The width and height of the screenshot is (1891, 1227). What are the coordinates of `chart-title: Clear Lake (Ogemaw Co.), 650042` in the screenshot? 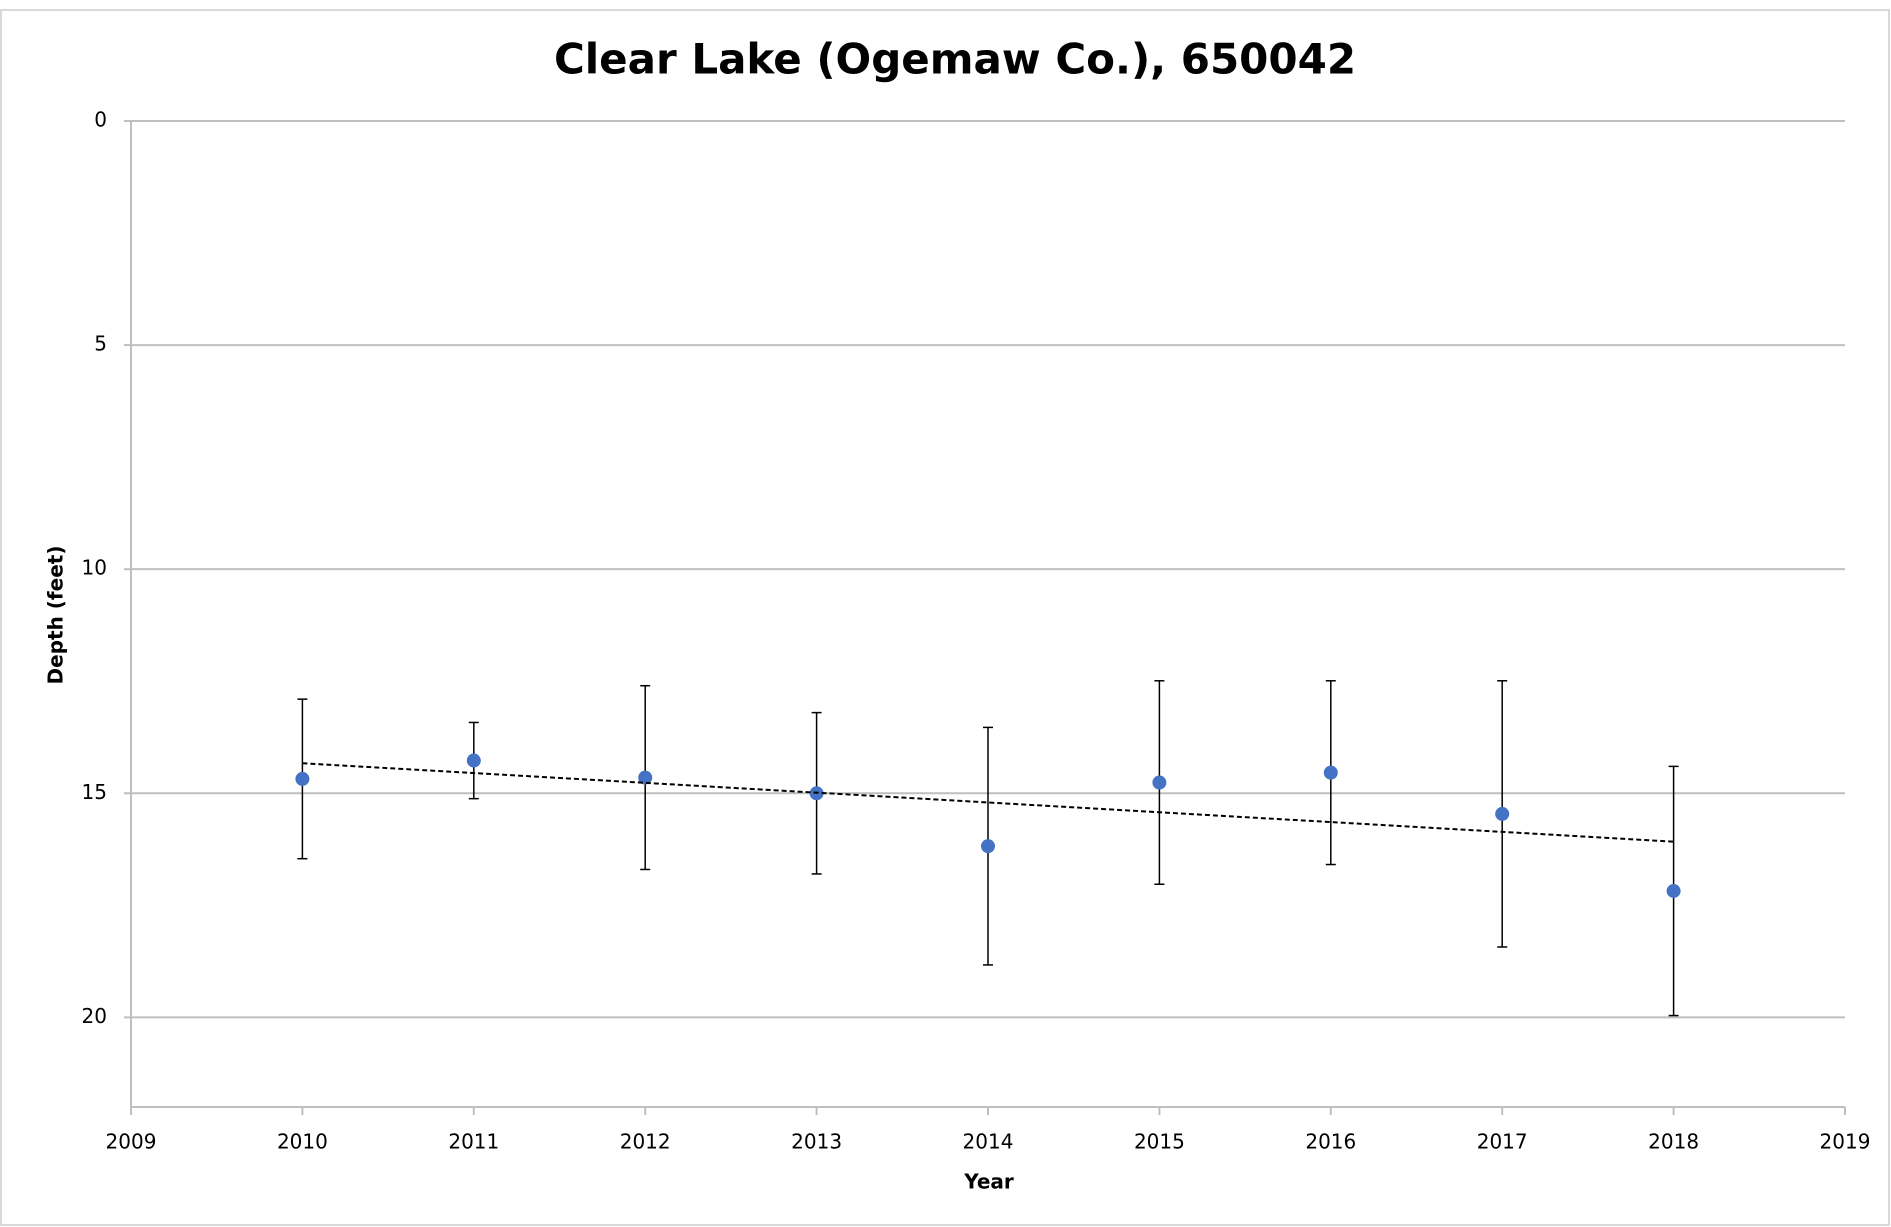 It's located at (955, 59).